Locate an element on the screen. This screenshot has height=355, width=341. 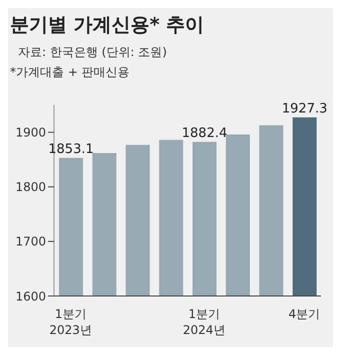
y-tick-label: 1800 is located at coordinates (30, 187).